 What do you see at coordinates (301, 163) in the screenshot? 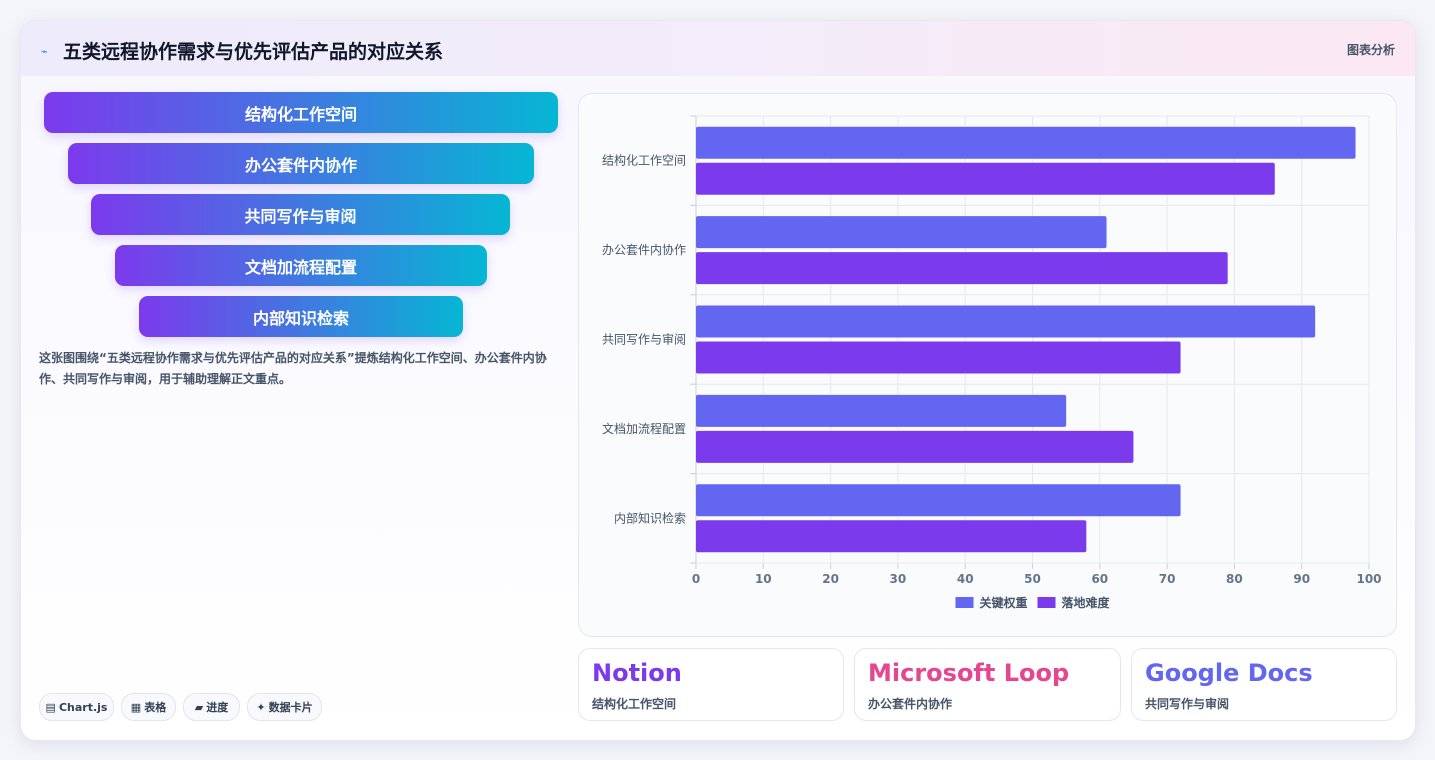
I see `funnel-level-2: 办公套件内协作` at bounding box center [301, 163].